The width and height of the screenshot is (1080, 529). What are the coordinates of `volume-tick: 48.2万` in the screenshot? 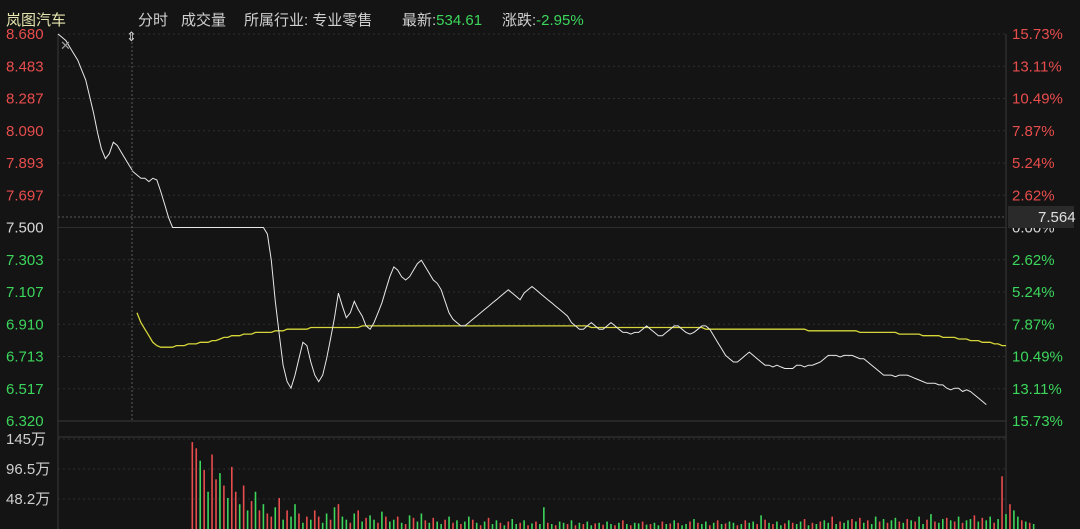 It's located at (28, 499).